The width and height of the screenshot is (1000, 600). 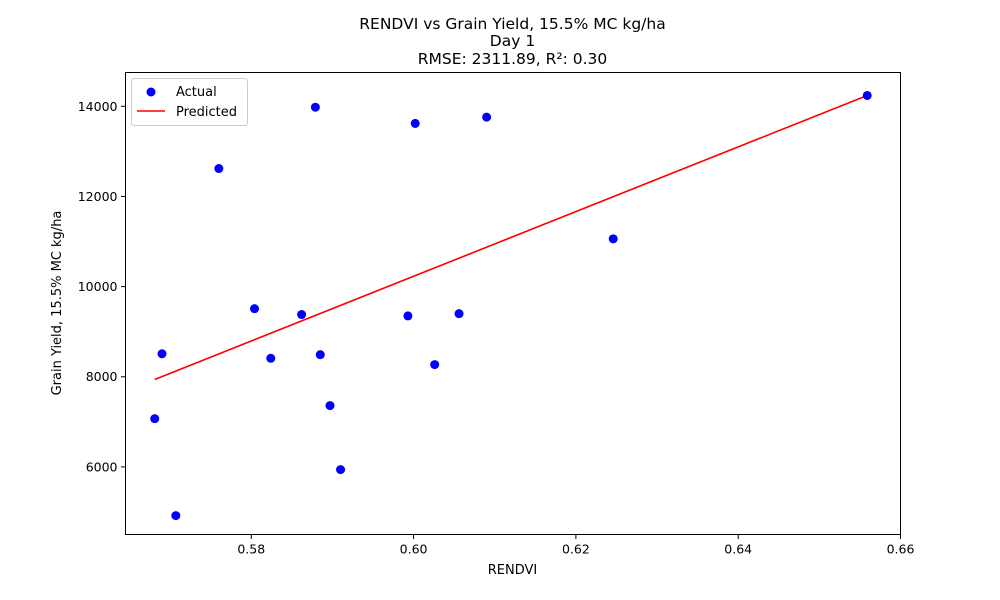 What do you see at coordinates (102, 376) in the screenshot?
I see `y-tick-label: 8000` at bounding box center [102, 376].